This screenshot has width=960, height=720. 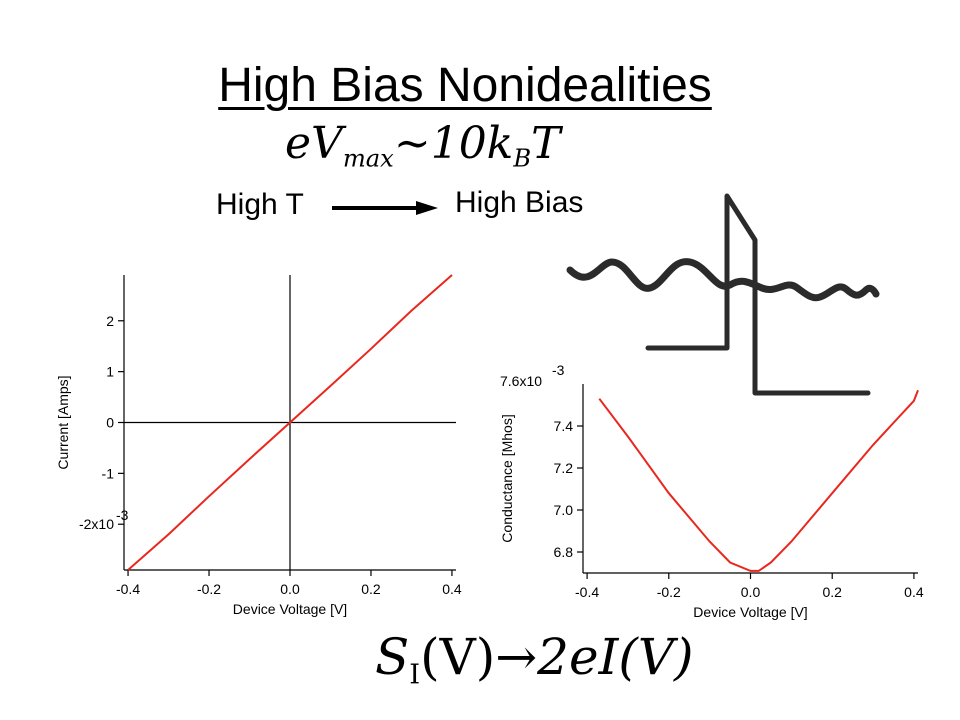 What do you see at coordinates (522, 158) in the screenshot?
I see `eq-top-sub2: B` at bounding box center [522, 158].